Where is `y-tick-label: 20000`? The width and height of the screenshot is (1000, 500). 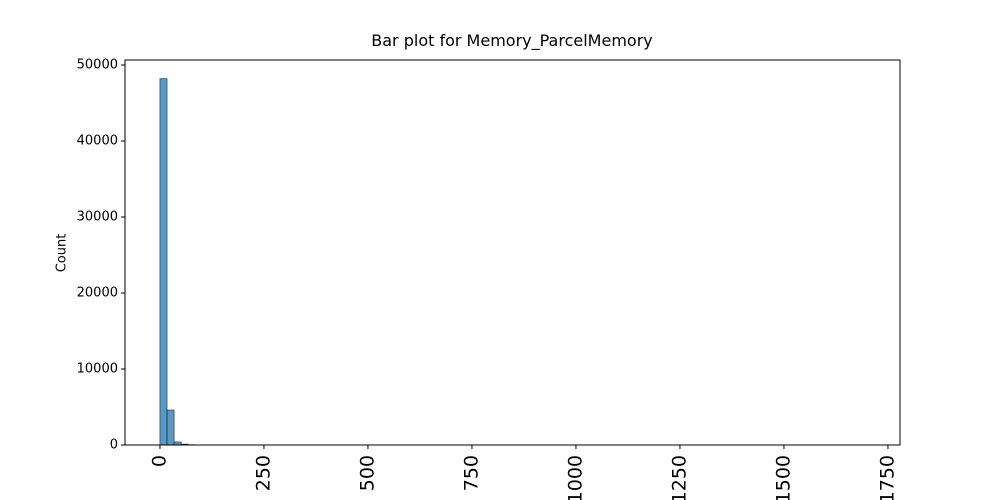 y-tick-label: 20000 is located at coordinates (97, 293).